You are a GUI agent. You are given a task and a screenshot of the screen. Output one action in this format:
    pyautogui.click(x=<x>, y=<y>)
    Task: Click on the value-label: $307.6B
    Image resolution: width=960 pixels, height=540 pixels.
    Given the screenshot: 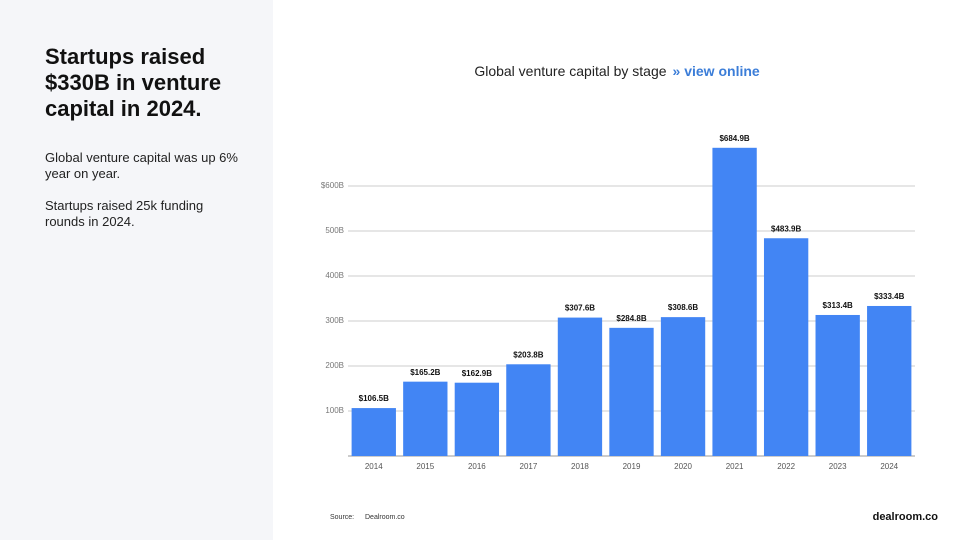 What is the action you would take?
    pyautogui.click(x=580, y=308)
    